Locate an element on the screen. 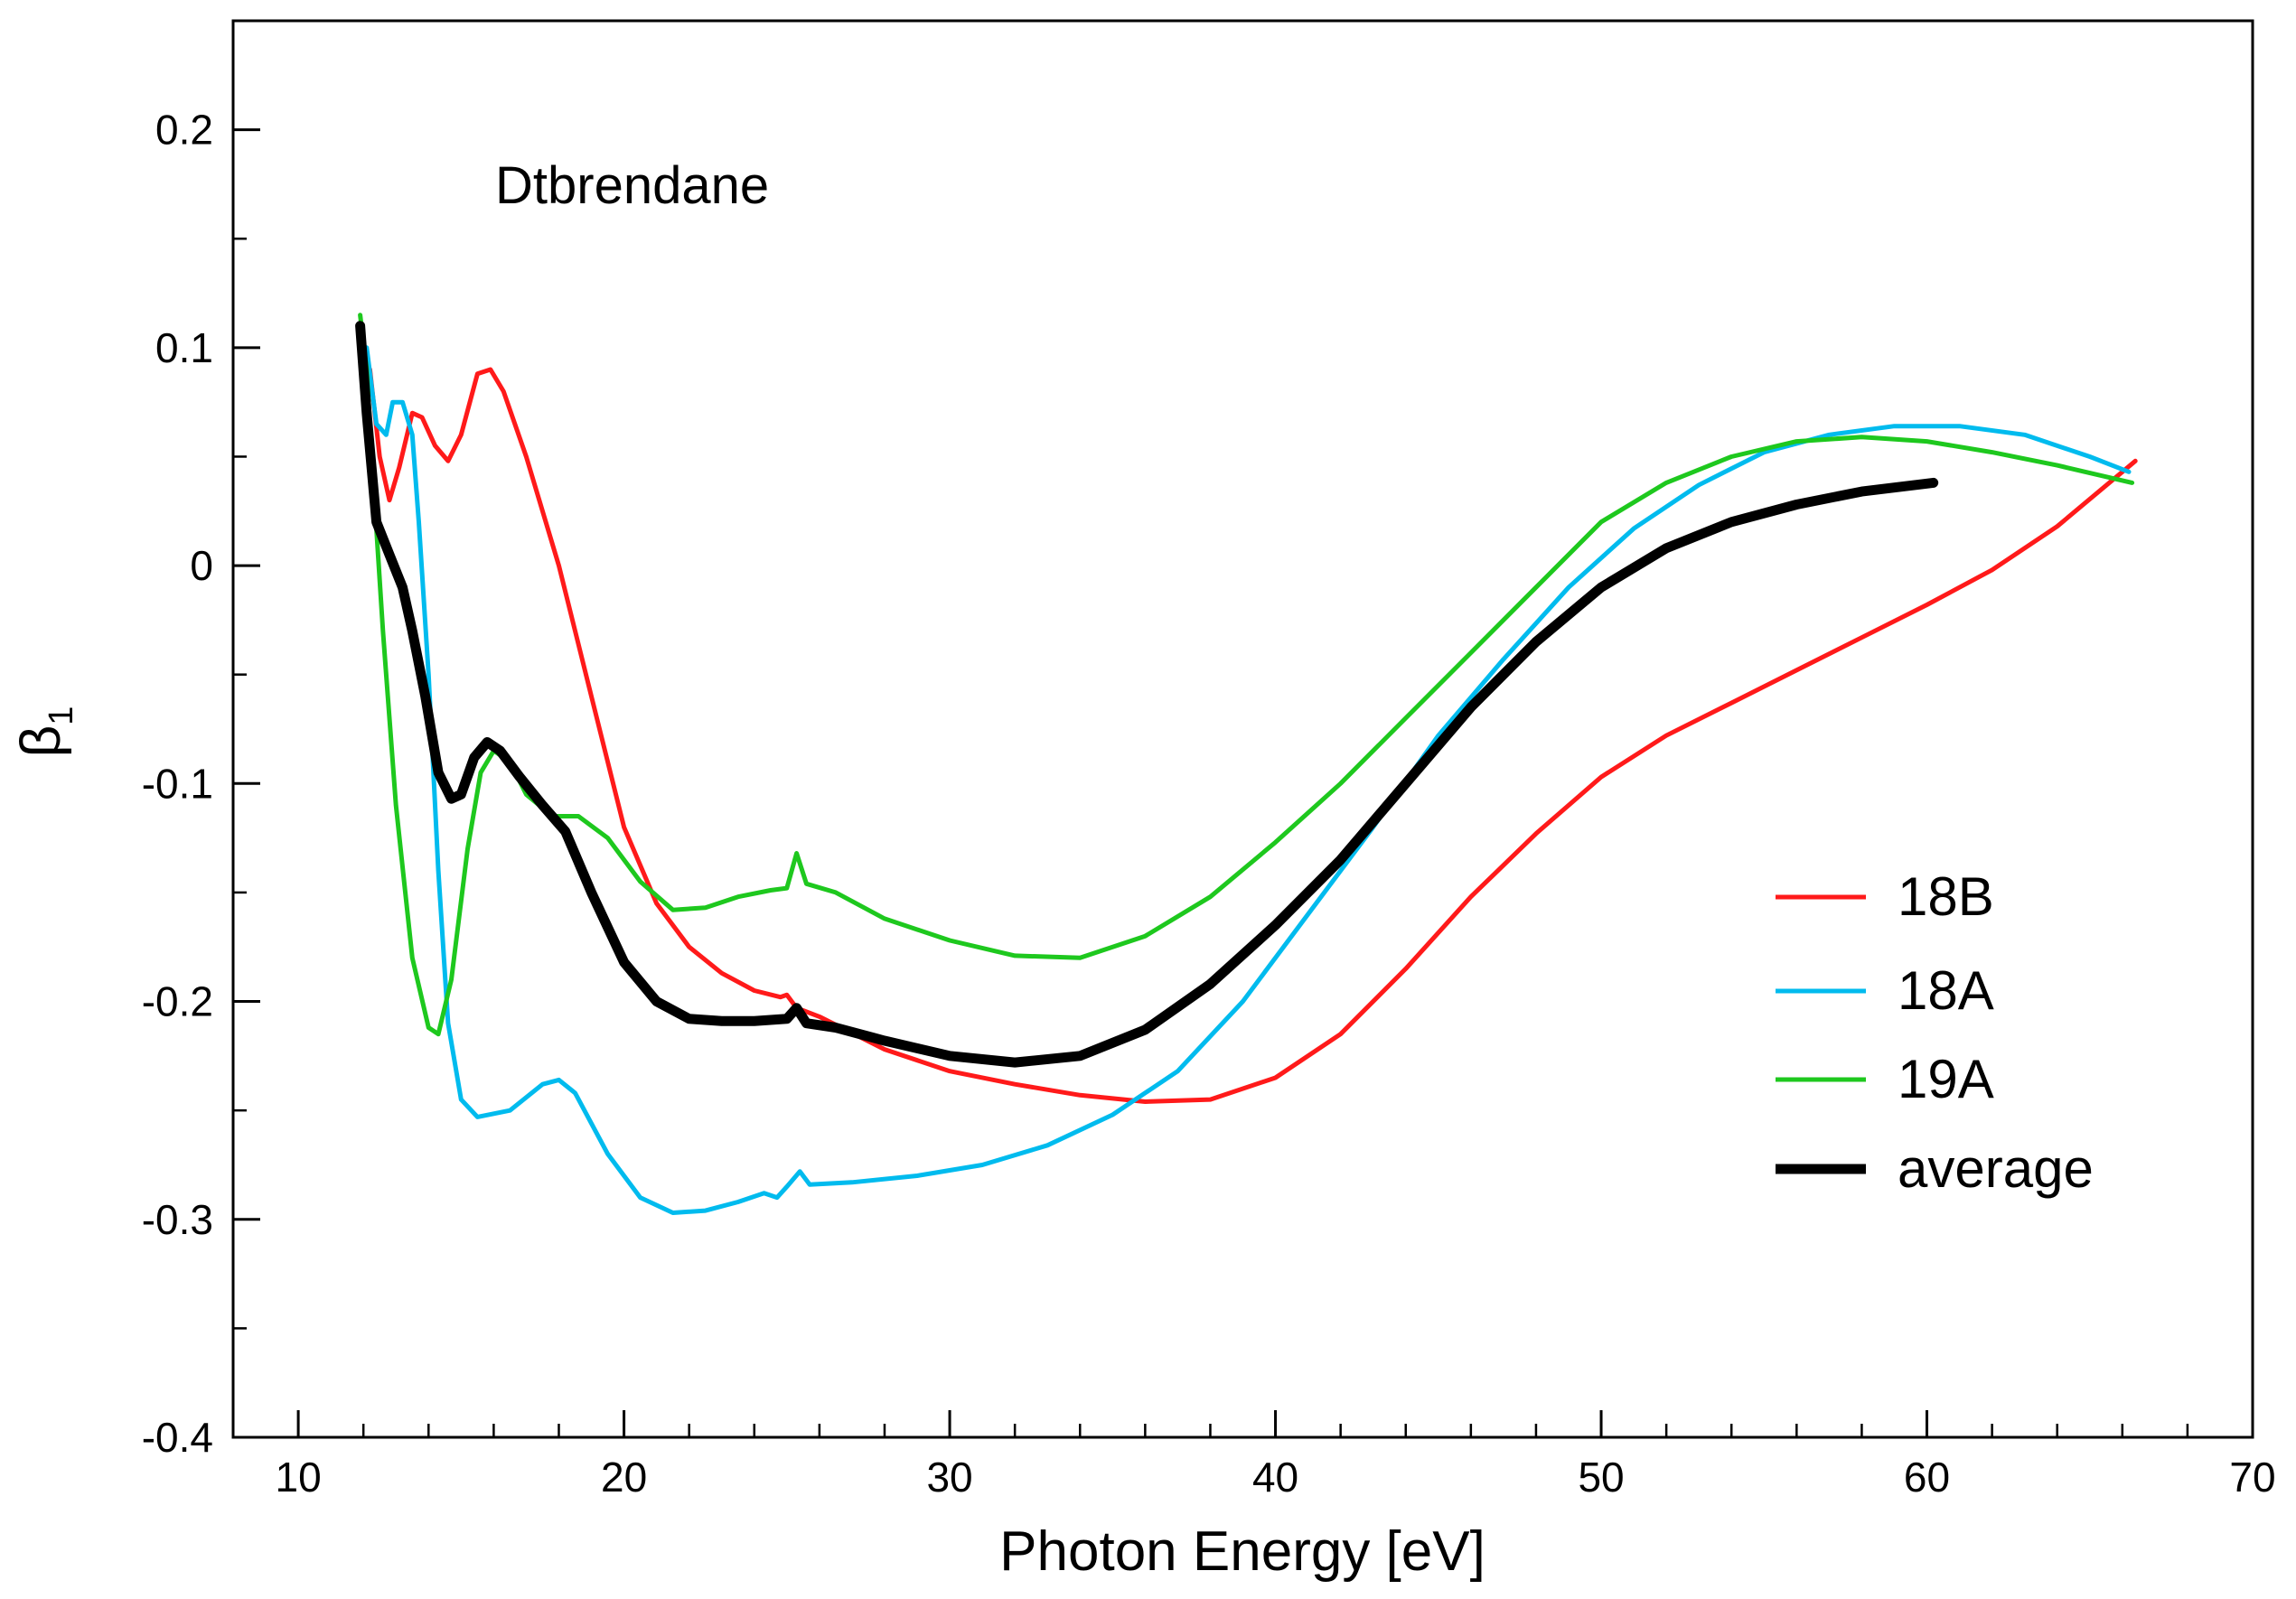  y-axis-title-subscript: 1 is located at coordinates (61, 715).